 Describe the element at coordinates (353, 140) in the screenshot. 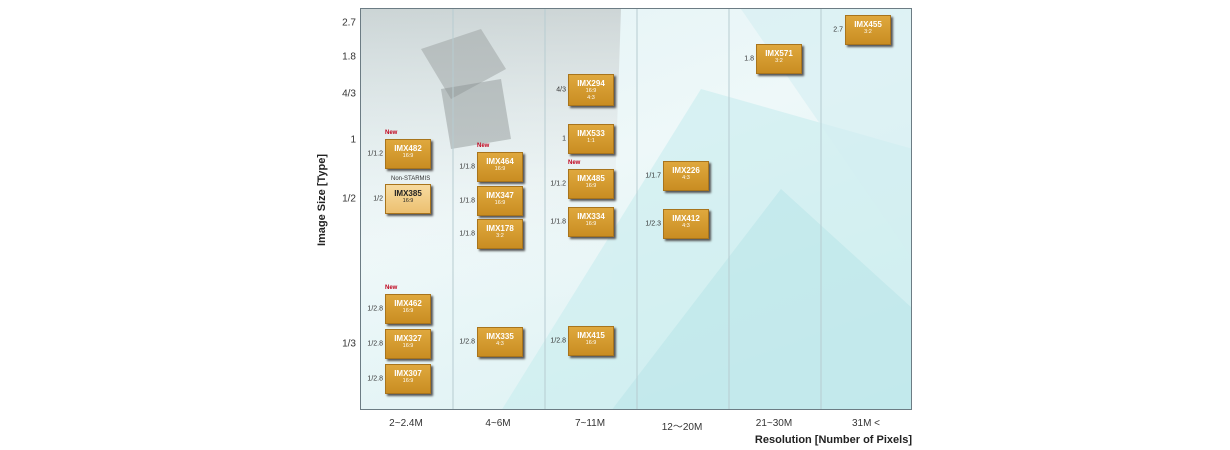

I see `y-label: 1` at that location.